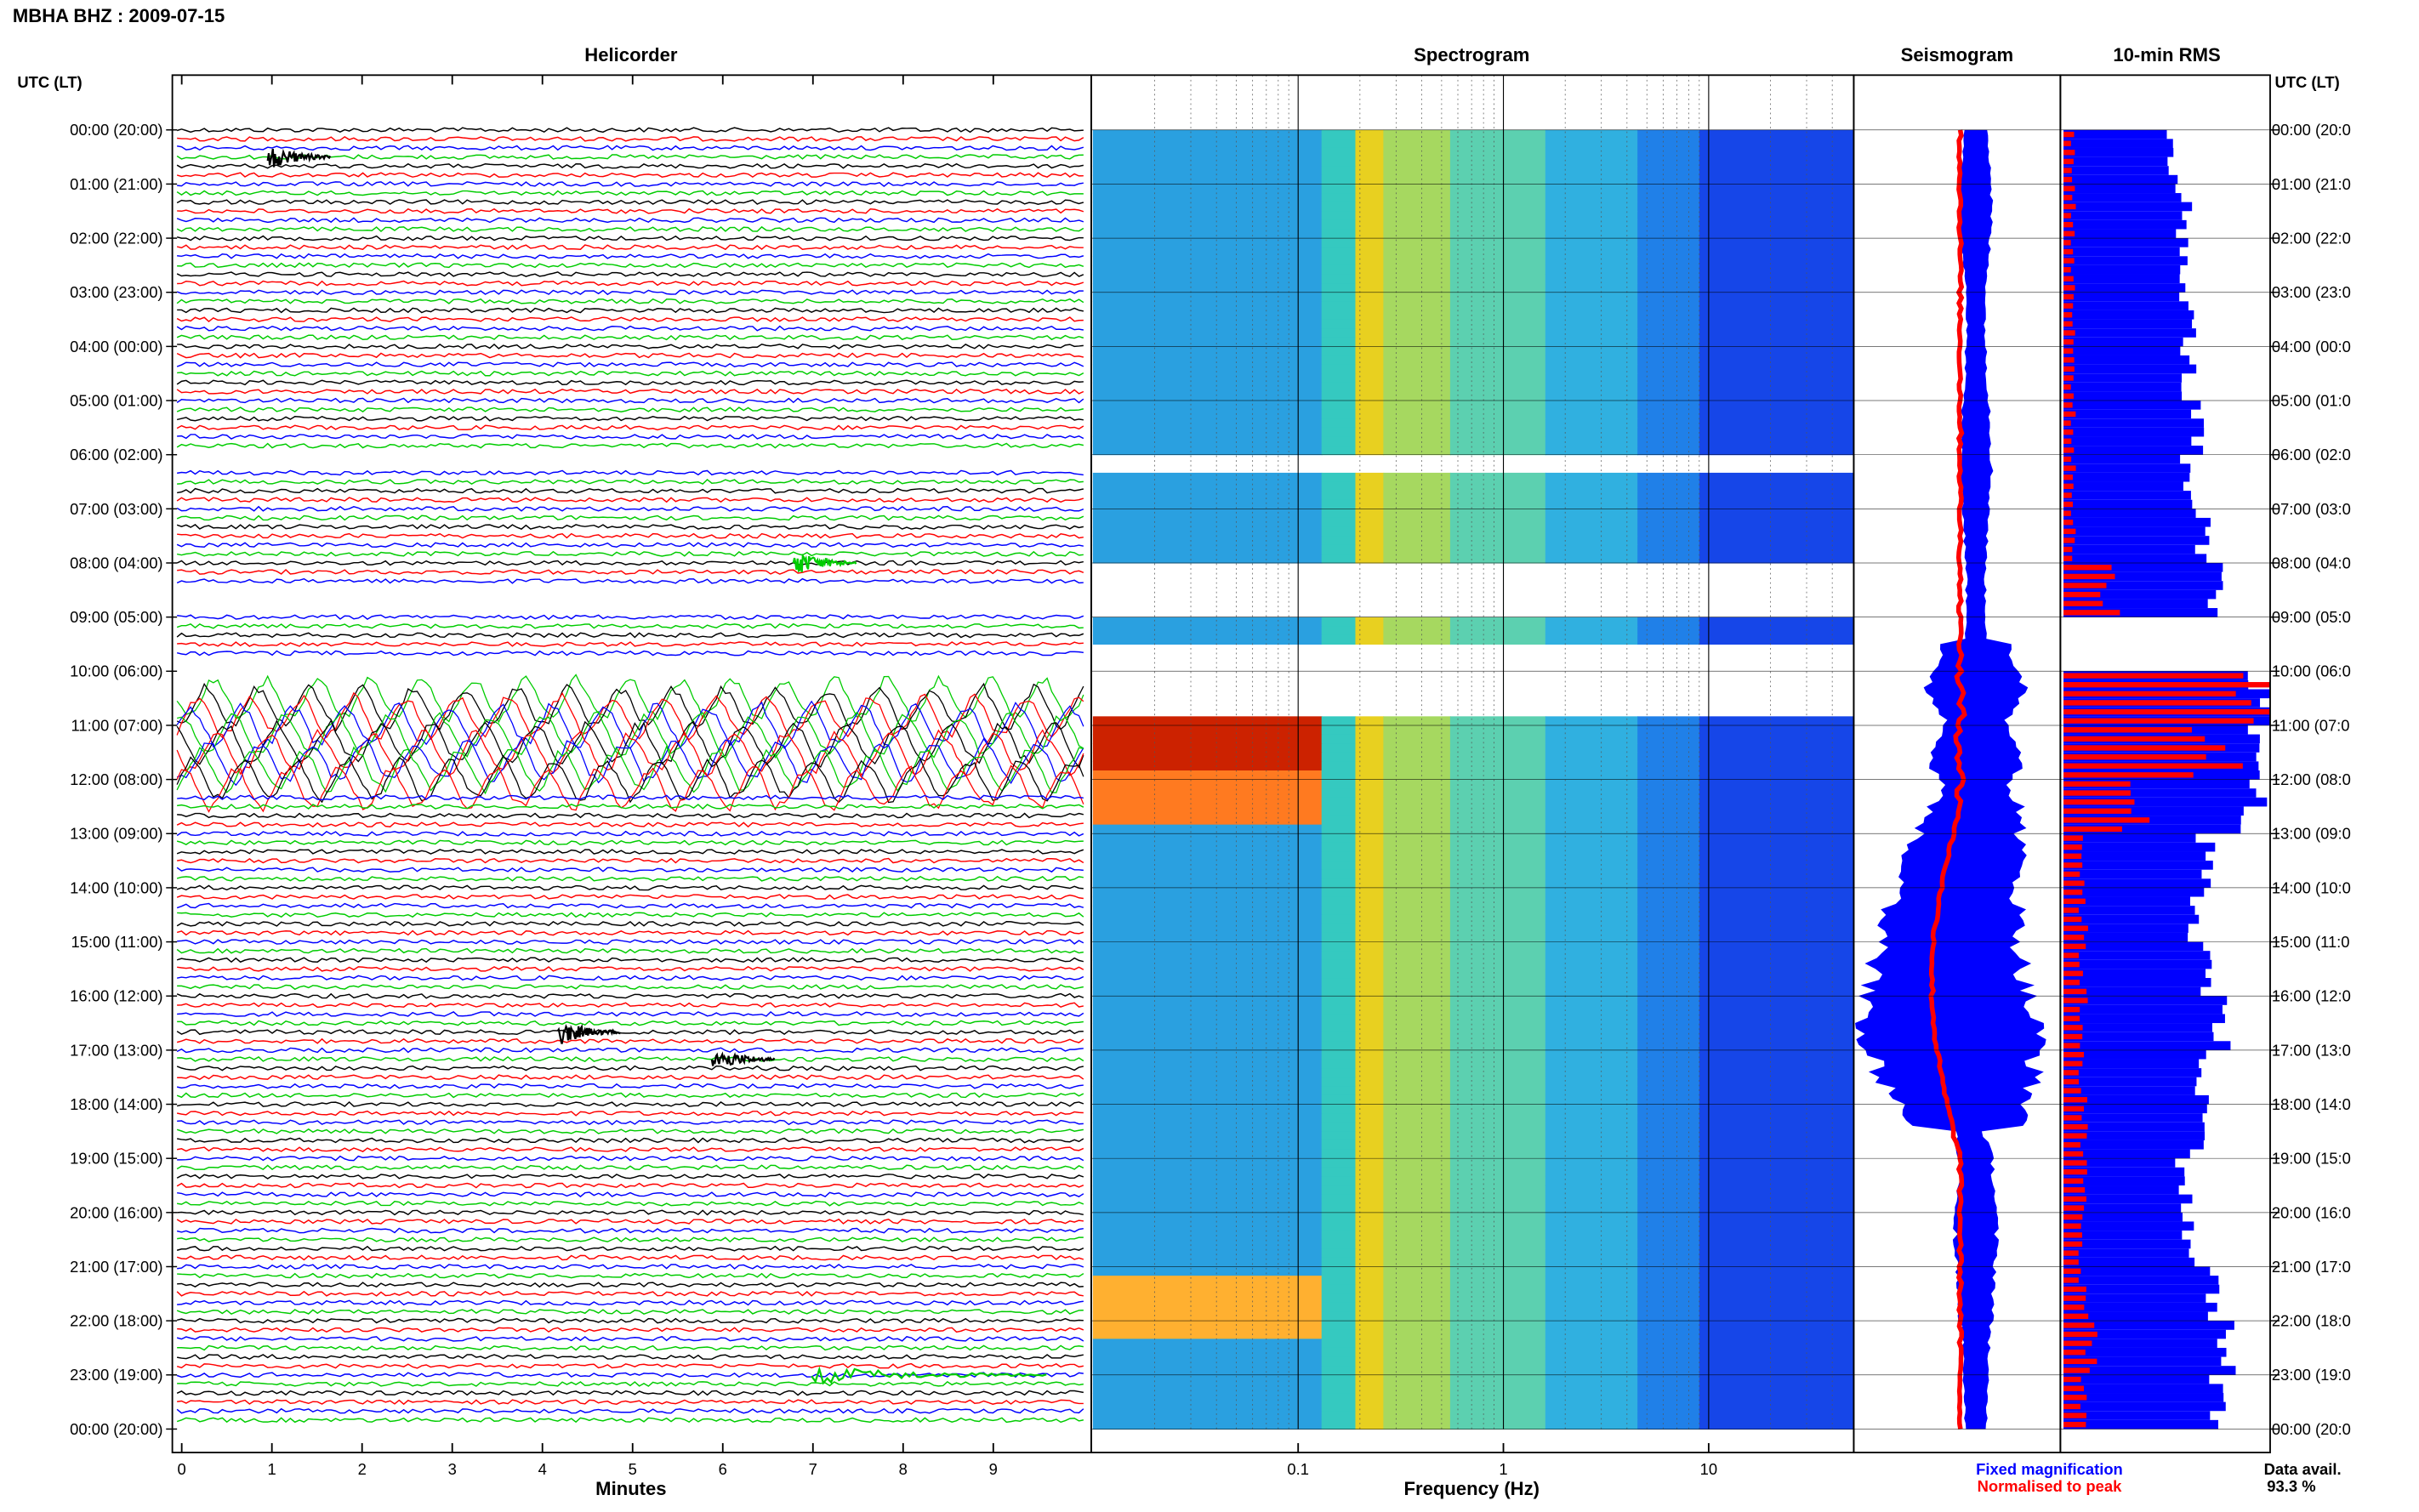 Image resolution: width=2419 pixels, height=1512 pixels. What do you see at coordinates (116, 1050) in the screenshot?
I see `hour-label-left: 17:00 (13:00)` at bounding box center [116, 1050].